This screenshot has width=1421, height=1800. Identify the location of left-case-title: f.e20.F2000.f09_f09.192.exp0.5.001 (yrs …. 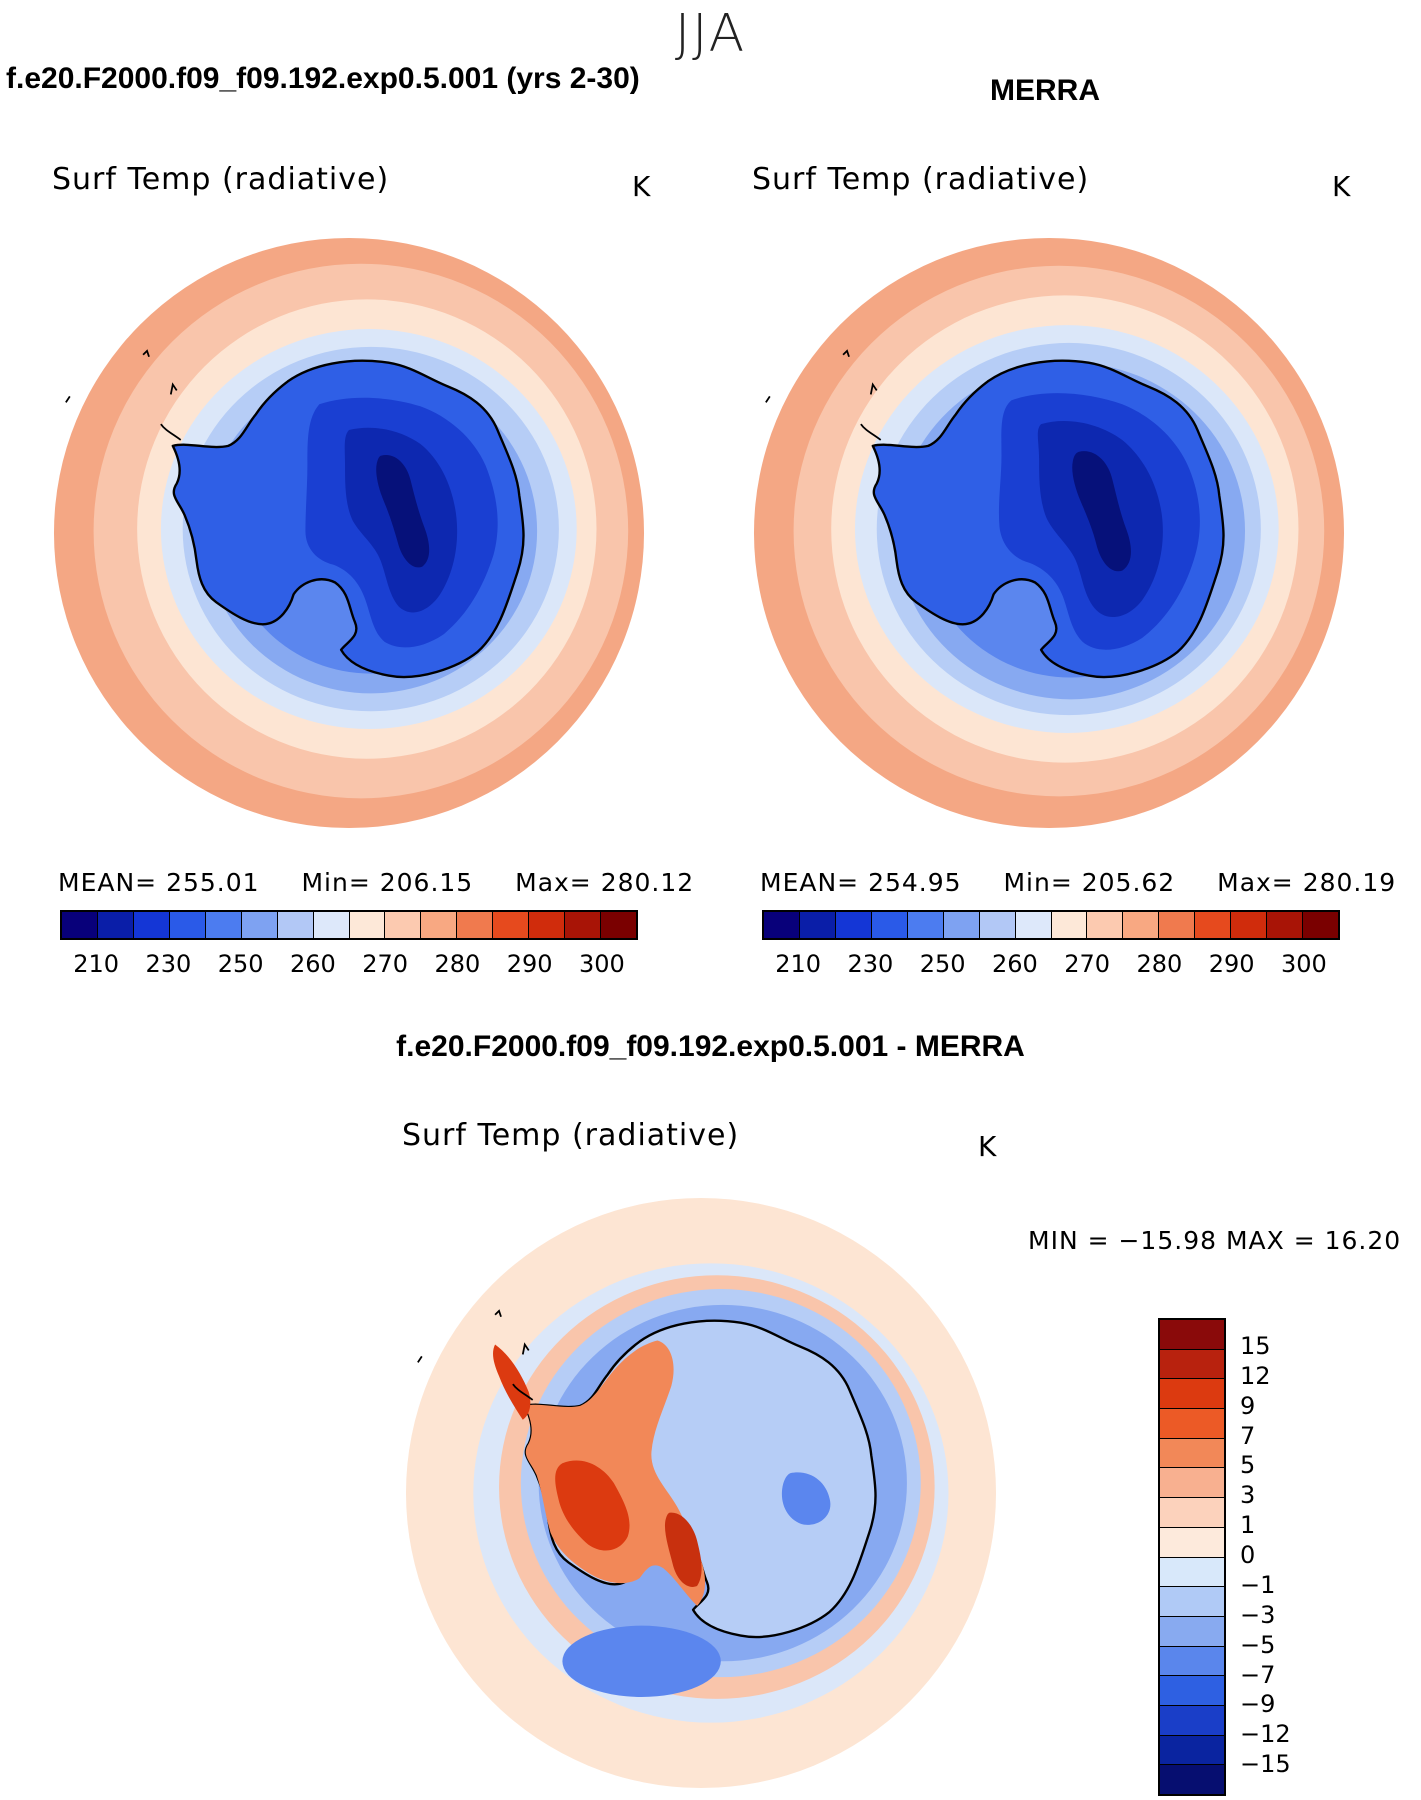
(323, 78).